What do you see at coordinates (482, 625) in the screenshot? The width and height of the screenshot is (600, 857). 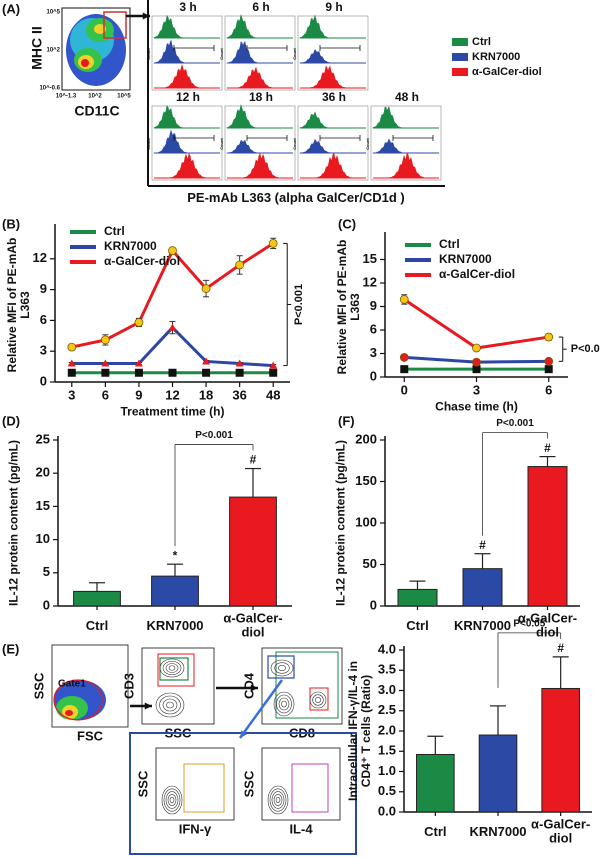 I see `x-tick-label: KRN7000` at bounding box center [482, 625].